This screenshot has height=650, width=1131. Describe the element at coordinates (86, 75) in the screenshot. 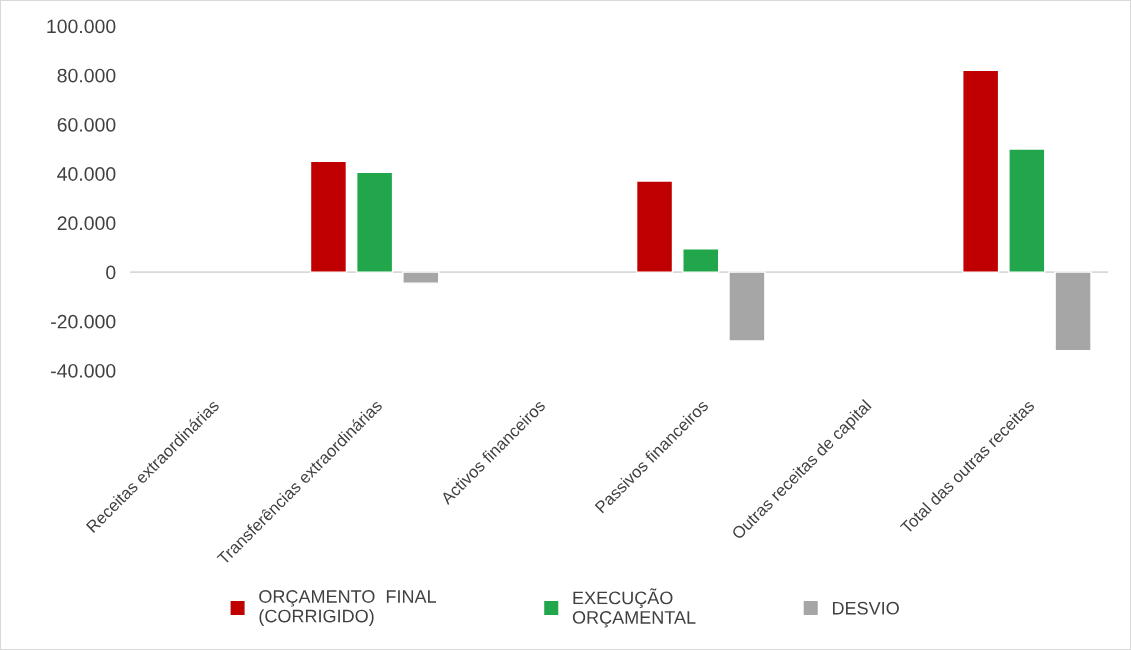

I see `y-tick-label: 80.000` at that location.